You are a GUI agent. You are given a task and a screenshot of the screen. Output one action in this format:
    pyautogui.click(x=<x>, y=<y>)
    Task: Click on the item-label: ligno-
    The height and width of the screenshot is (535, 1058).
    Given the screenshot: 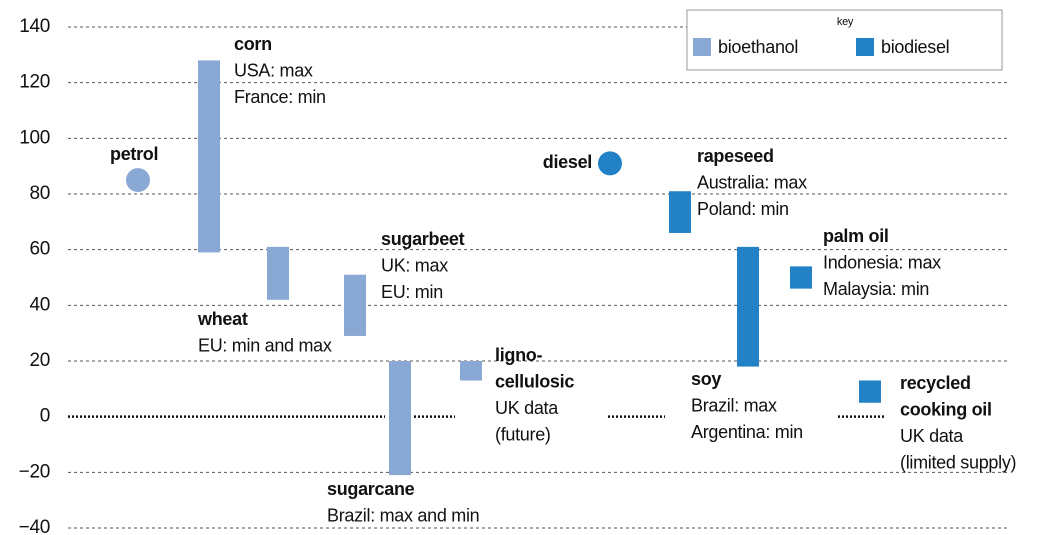 What is the action you would take?
    pyautogui.click(x=518, y=355)
    